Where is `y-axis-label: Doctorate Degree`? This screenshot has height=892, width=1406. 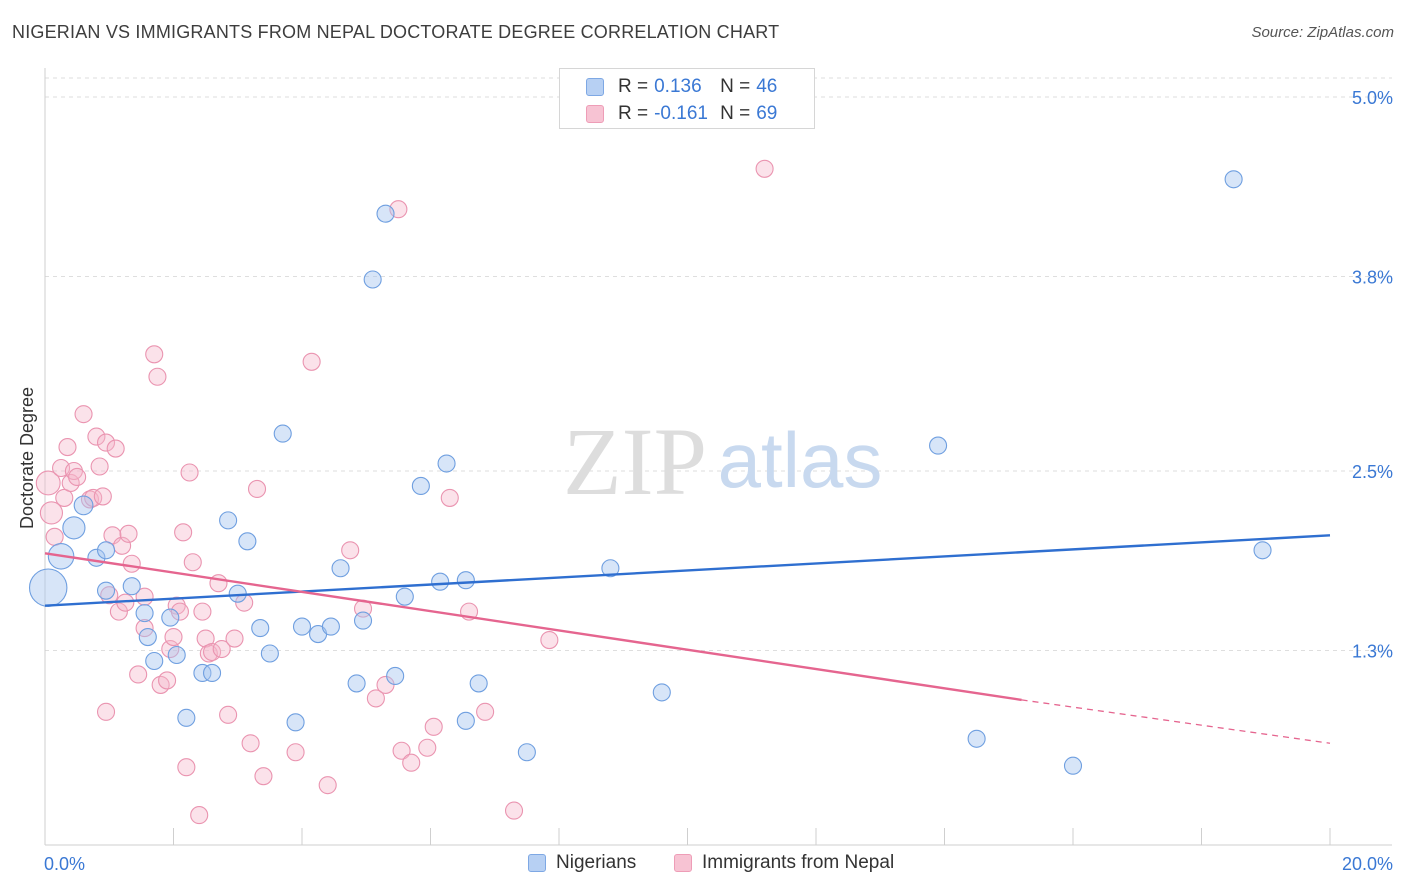 y-axis-label: Doctorate Degree is located at coordinates (27, 458).